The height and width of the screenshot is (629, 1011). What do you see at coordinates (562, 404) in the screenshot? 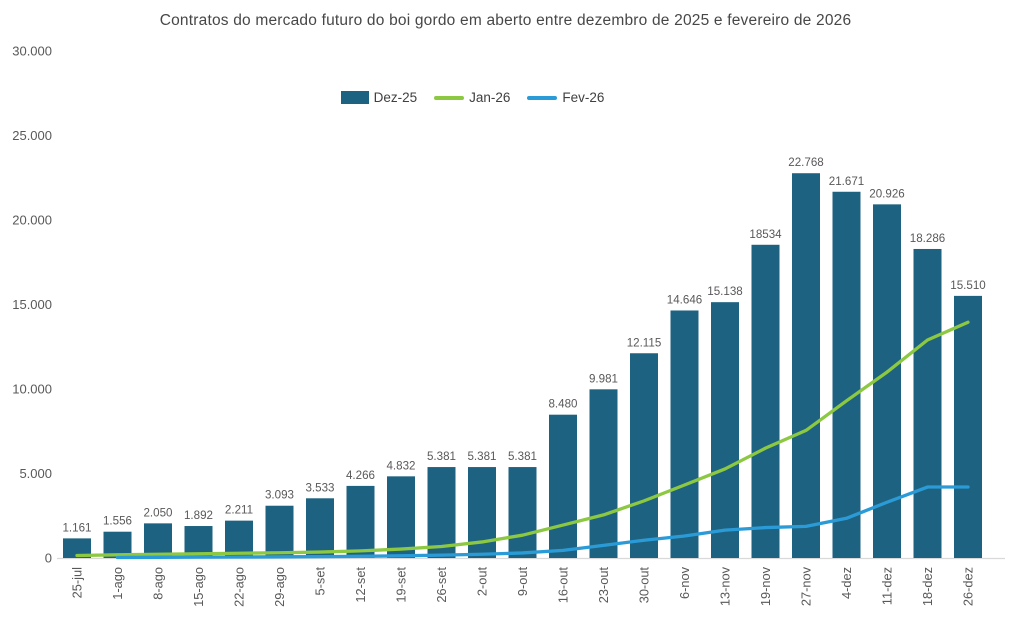
I see `bar-value-label: 8.480` at bounding box center [562, 404].